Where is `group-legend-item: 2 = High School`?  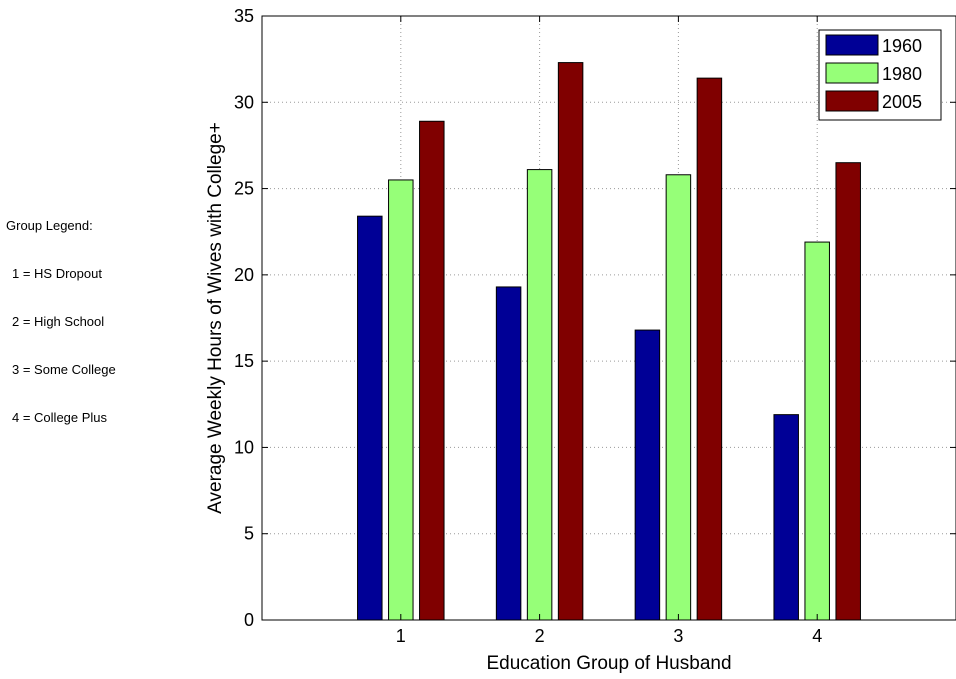
group-legend-item: 2 = High School is located at coordinates (61, 322).